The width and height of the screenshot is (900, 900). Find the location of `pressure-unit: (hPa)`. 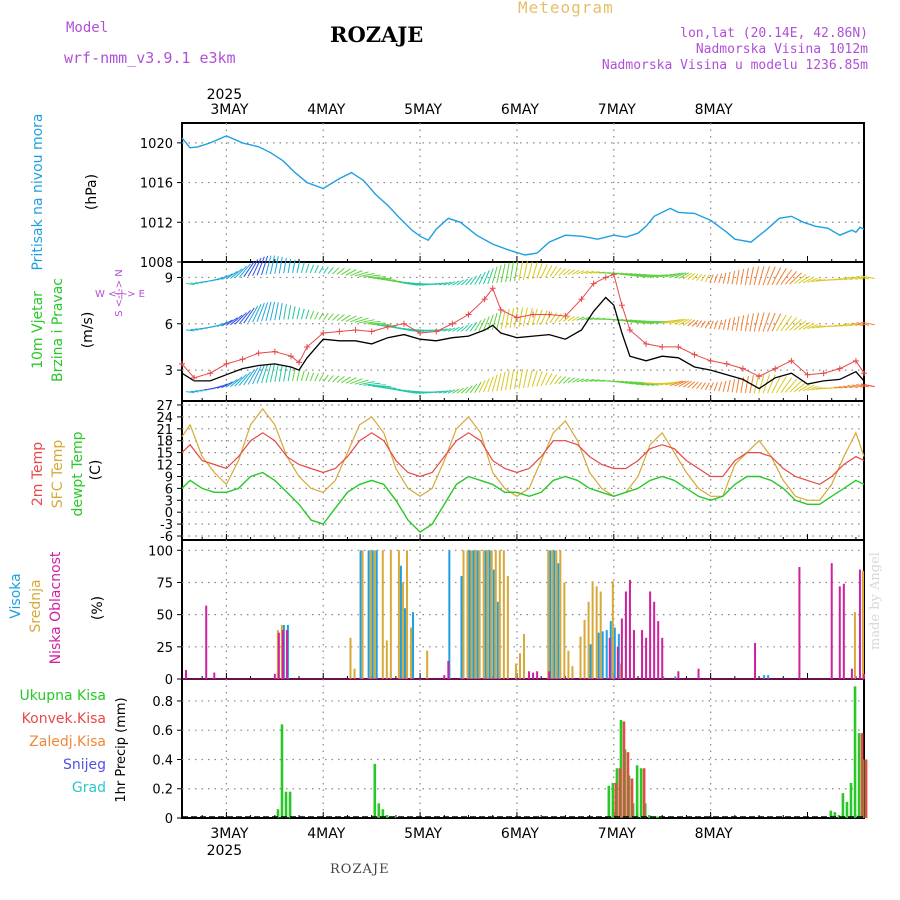

pressure-unit: (hPa) is located at coordinates (92, 192).